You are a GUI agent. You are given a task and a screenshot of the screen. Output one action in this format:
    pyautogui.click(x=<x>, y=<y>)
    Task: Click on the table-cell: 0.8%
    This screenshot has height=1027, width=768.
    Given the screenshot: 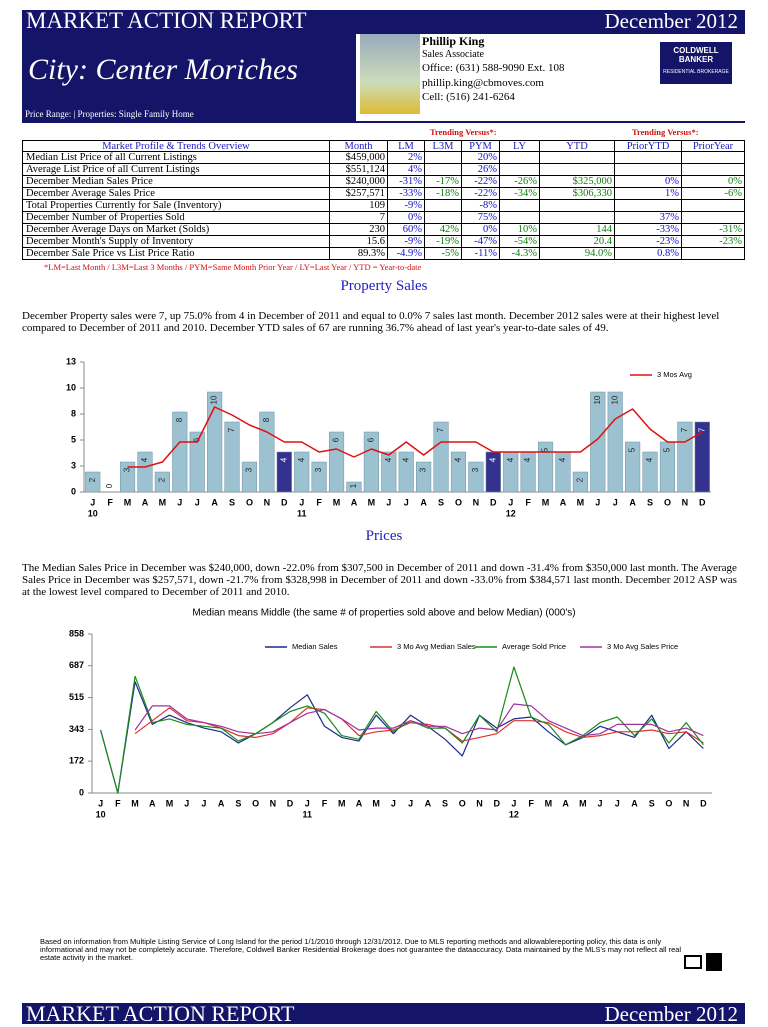 What is the action you would take?
    pyautogui.click(x=648, y=254)
    